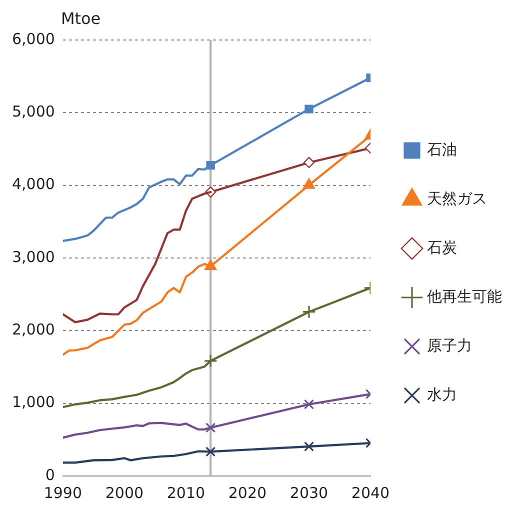  What do you see at coordinates (33, 329) in the screenshot?
I see `y-tick-label: 2,000` at bounding box center [33, 329].